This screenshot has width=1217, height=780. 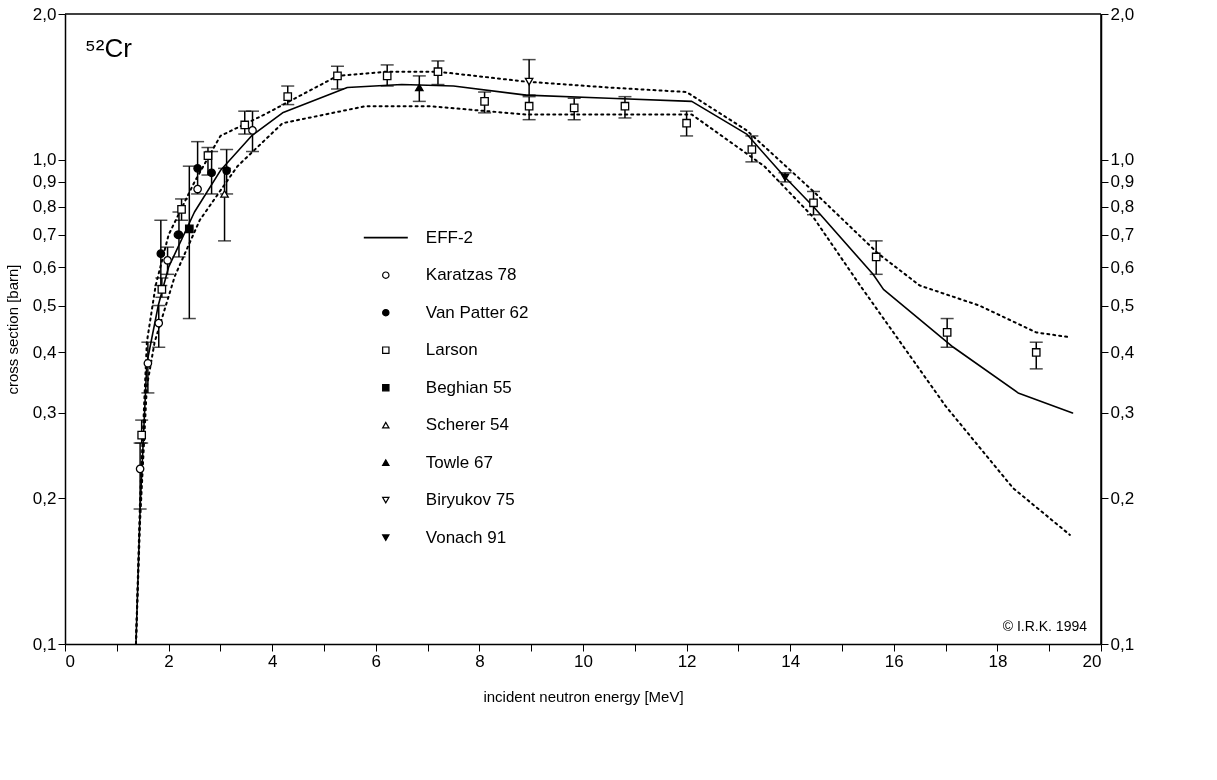 I want to click on annotation: © I.R.K. 1994, so click(x=1045, y=626).